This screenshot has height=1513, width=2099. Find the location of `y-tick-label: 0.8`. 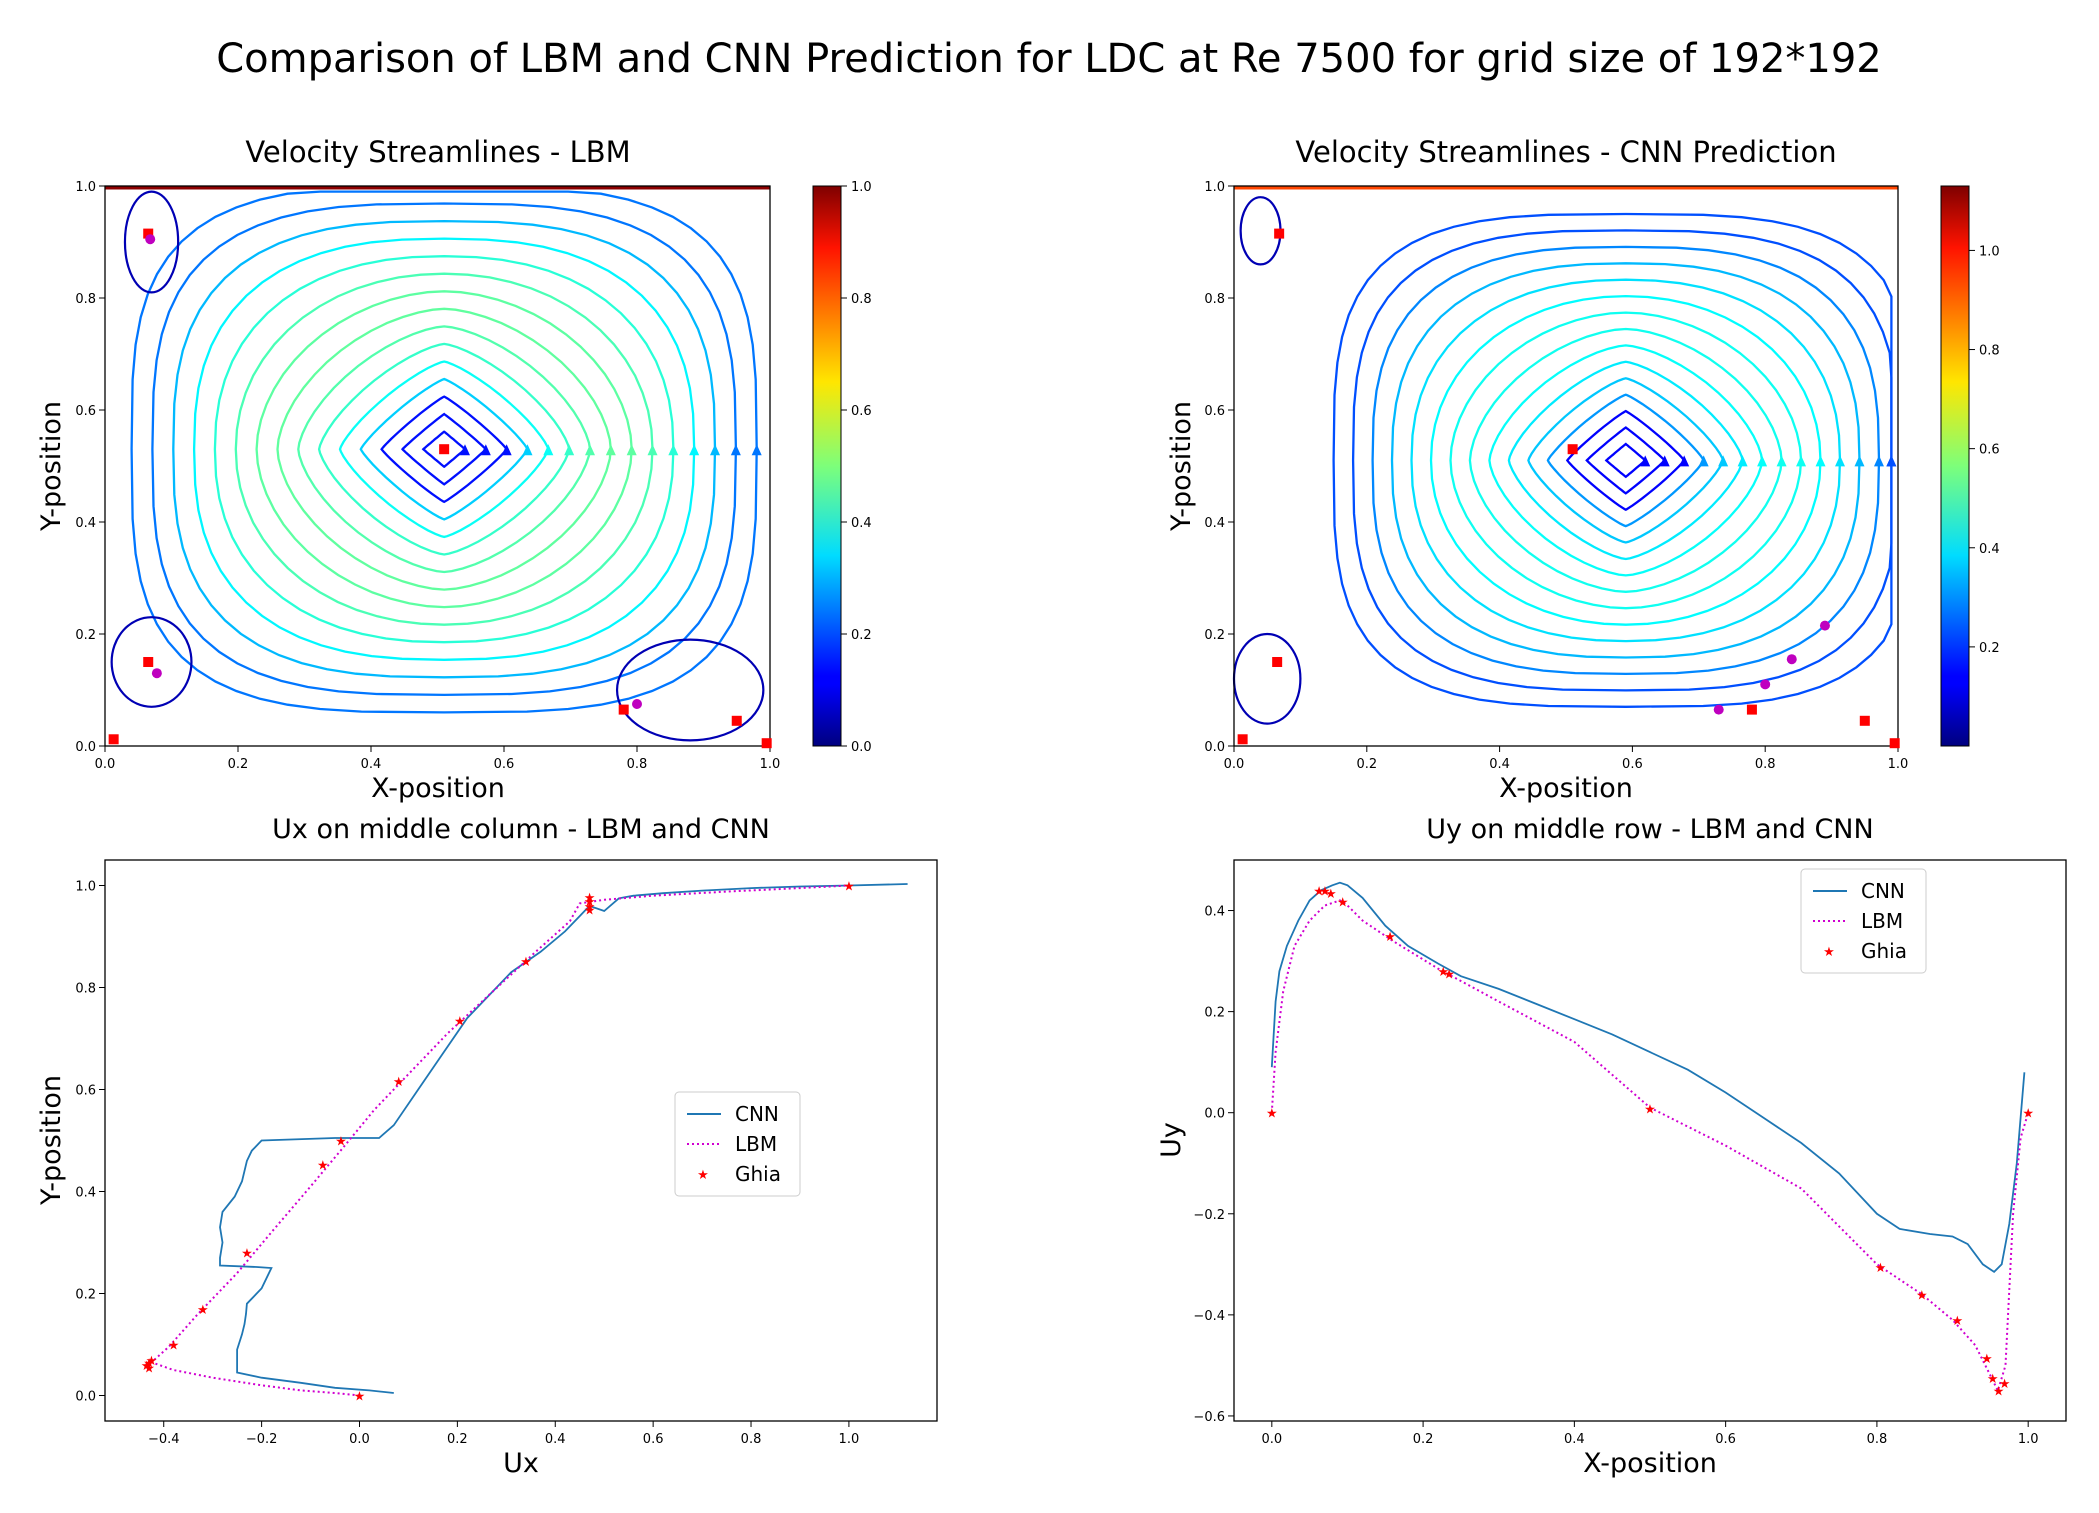

y-tick-label: 0.8 is located at coordinates (85, 989).